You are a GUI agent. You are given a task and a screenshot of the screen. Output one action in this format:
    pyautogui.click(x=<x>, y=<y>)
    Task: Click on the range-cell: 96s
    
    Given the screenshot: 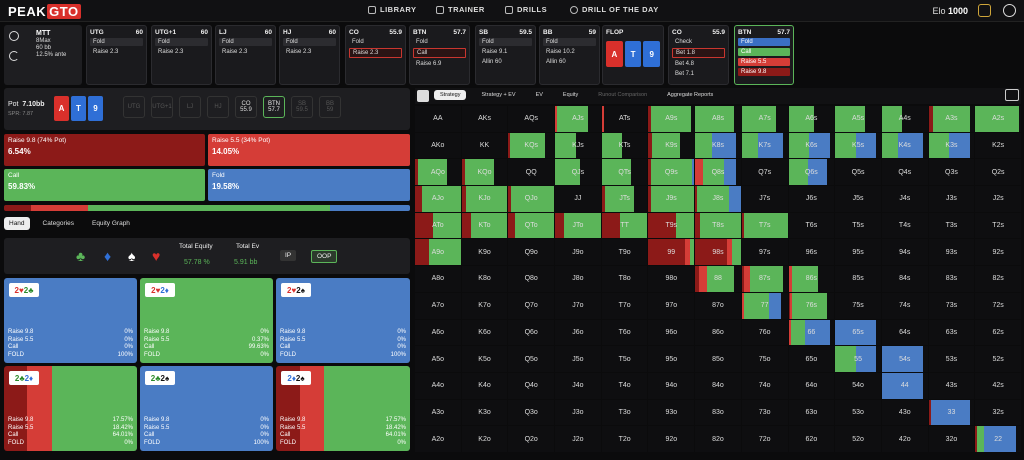 What is the action you would take?
    pyautogui.click(x=811, y=252)
    